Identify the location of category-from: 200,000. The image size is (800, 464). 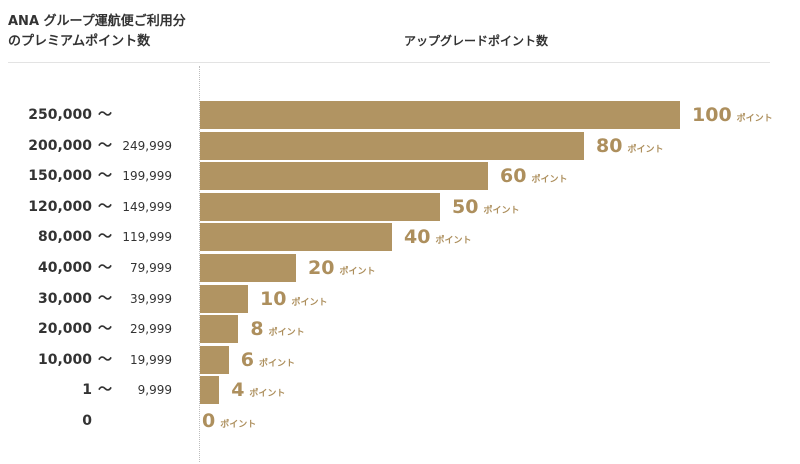
(60, 145).